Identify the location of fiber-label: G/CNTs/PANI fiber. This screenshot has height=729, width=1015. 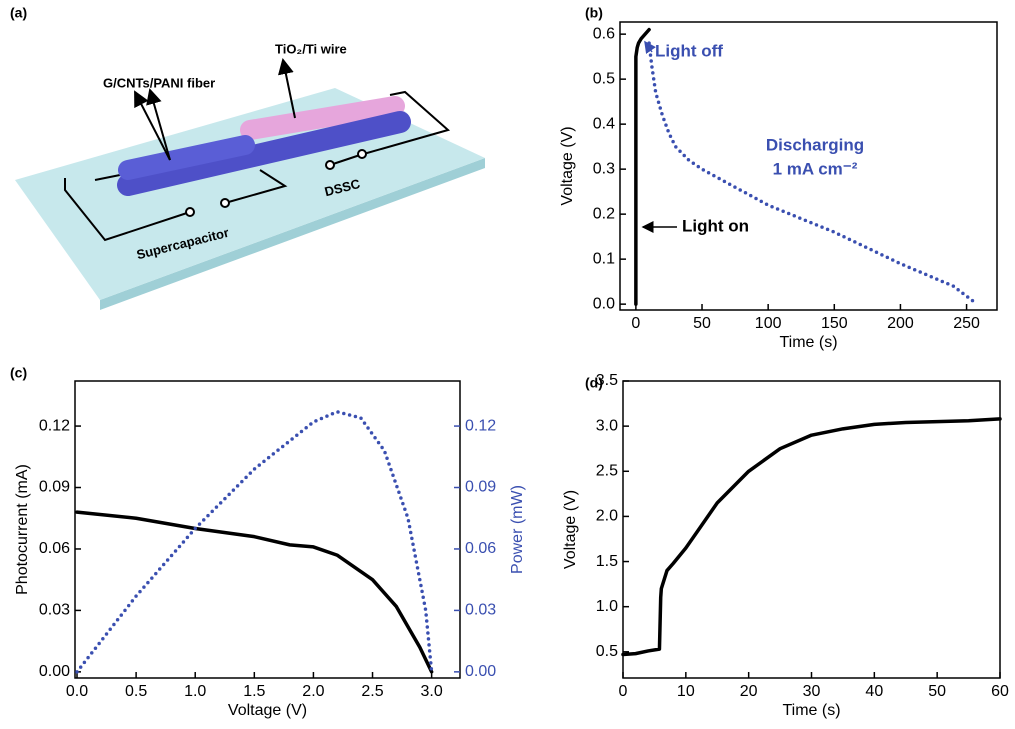
(159, 82).